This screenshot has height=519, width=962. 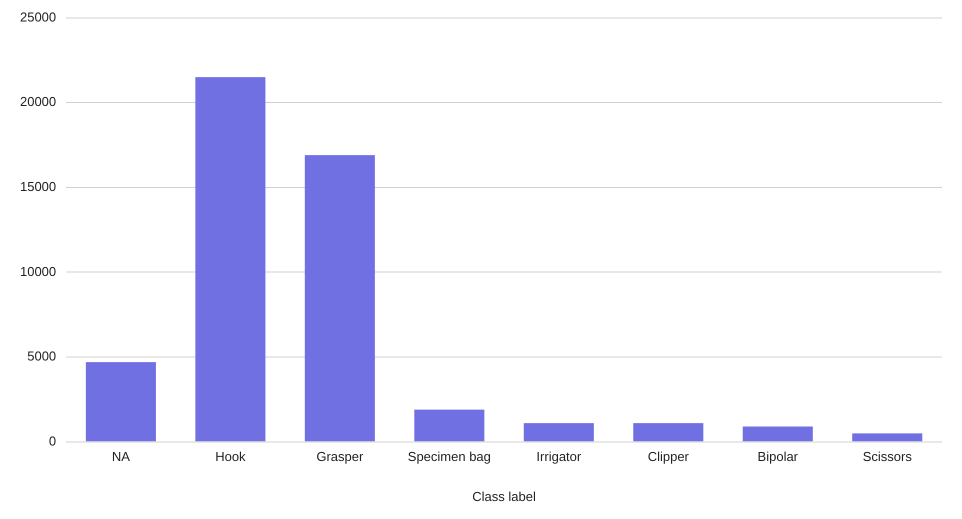 I want to click on x-axis-title: Class label, so click(x=504, y=496).